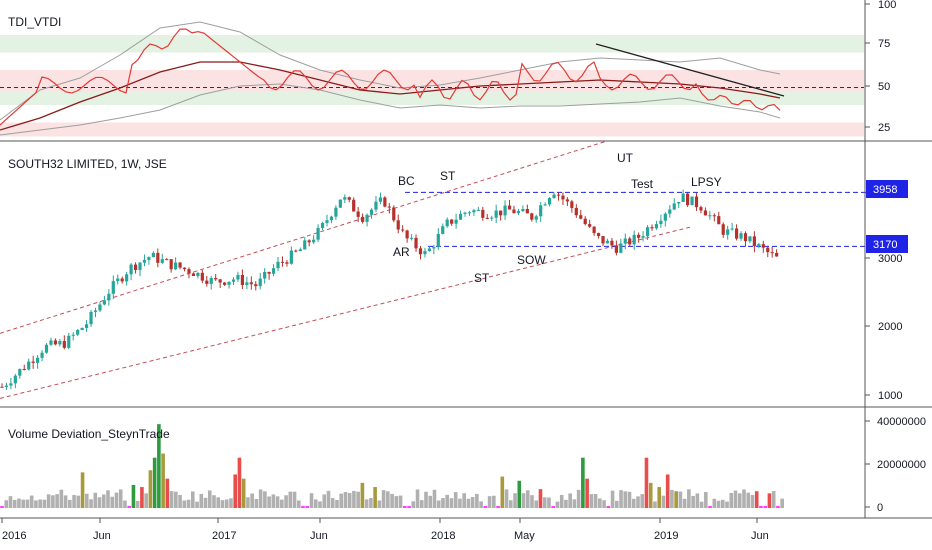 The width and height of the screenshot is (932, 550). What do you see at coordinates (885, 190) in the screenshot?
I see `tag-high: 3958` at bounding box center [885, 190].